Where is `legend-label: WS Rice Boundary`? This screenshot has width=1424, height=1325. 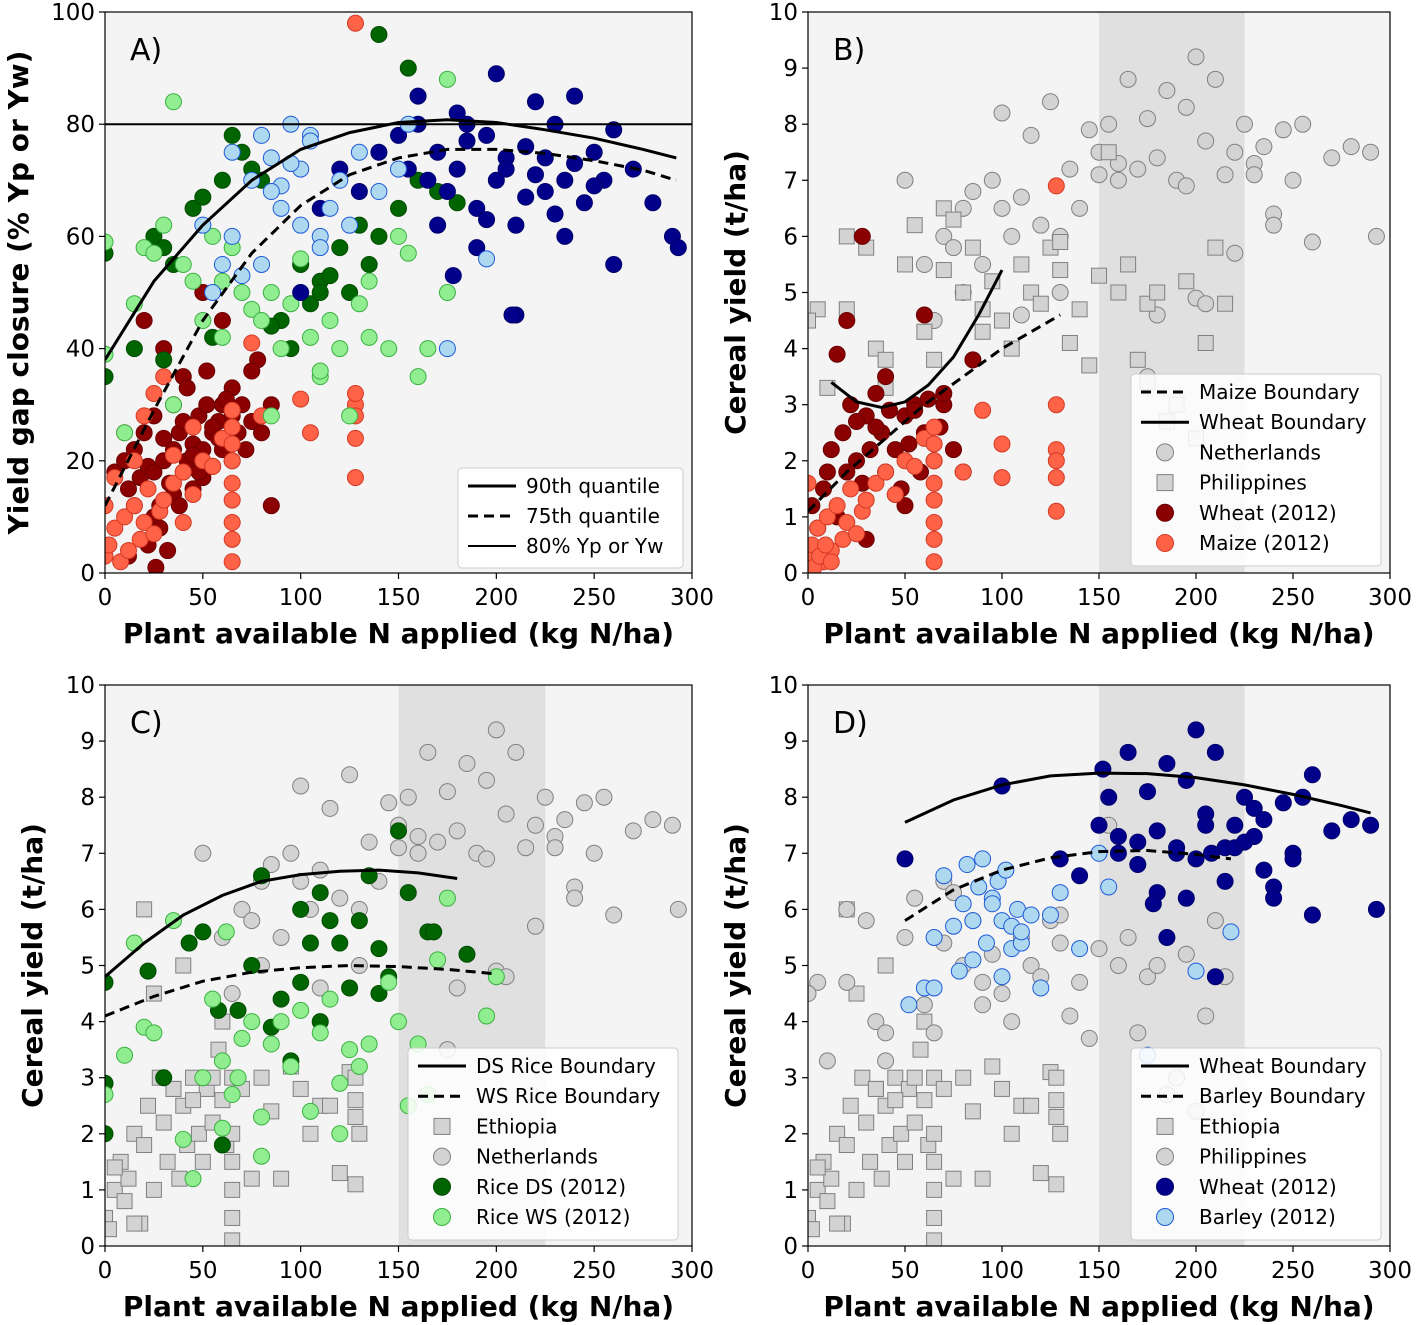
legend-label: WS Rice Boundary is located at coordinates (568, 1096).